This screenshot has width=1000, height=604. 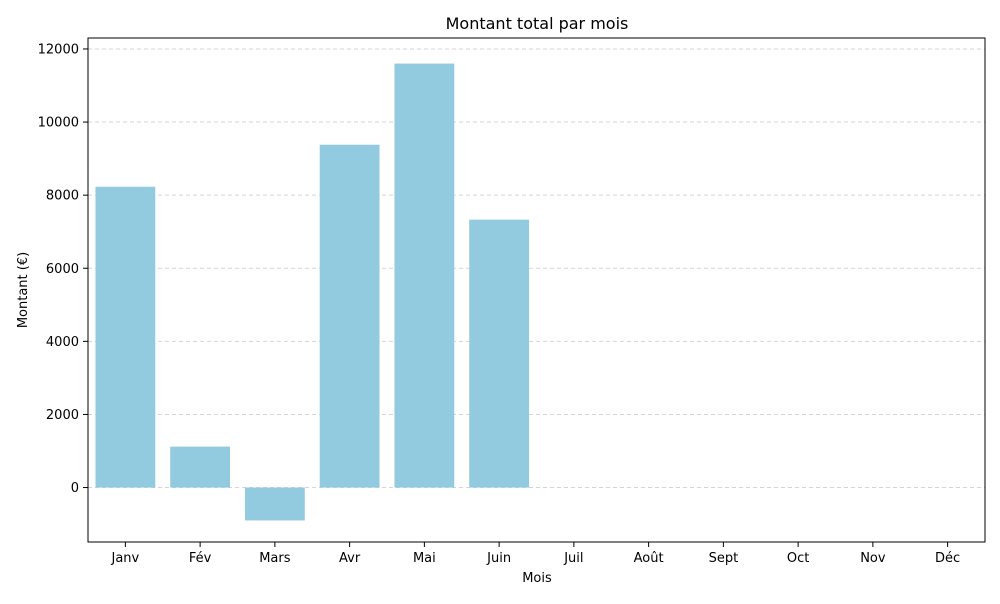 What do you see at coordinates (200, 467) in the screenshot?
I see `bar-fév` at bounding box center [200, 467].